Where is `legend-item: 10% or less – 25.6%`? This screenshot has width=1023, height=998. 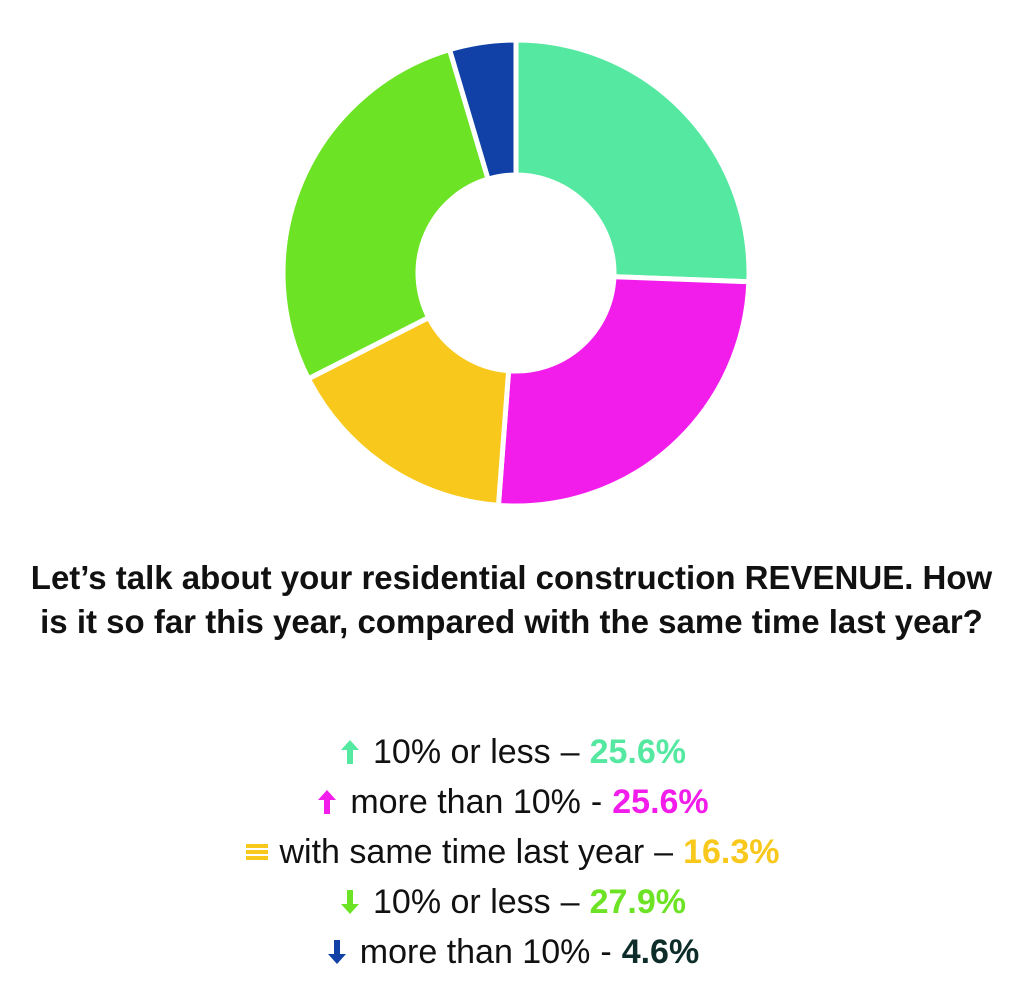
legend-item: 10% or less – 25.6% is located at coordinates (511, 752).